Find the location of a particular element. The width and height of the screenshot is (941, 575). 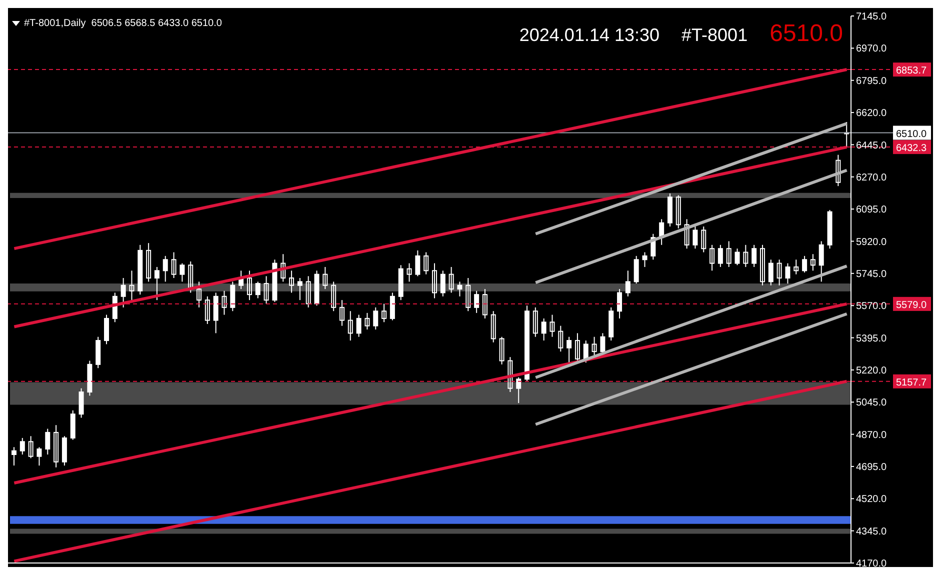

ref-line-label: 5157.7 is located at coordinates (912, 382).